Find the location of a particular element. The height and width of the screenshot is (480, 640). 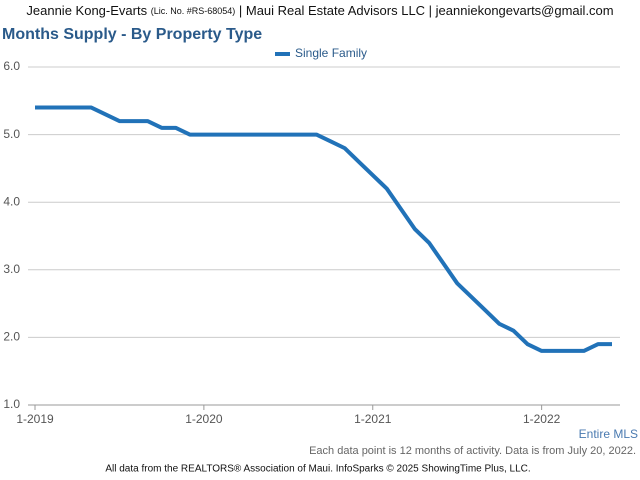

y-tick-label: 2.0 is located at coordinates (11, 337).